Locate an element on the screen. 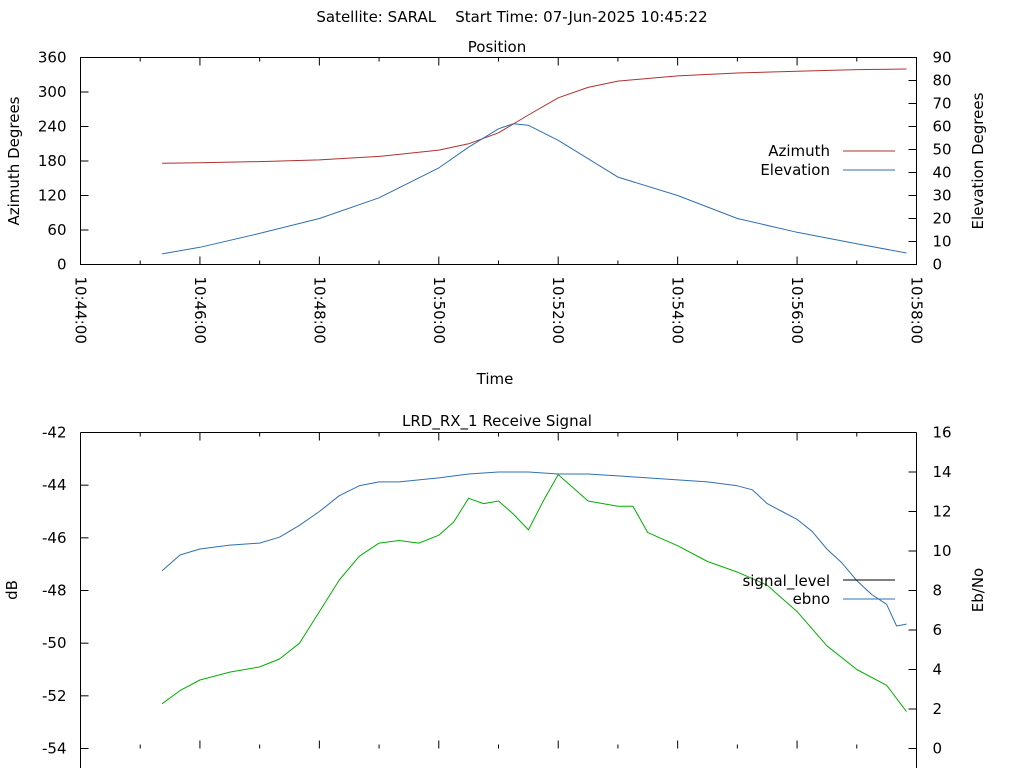 The height and width of the screenshot is (768, 1024). y-tick-label: -52 is located at coordinates (54, 696).